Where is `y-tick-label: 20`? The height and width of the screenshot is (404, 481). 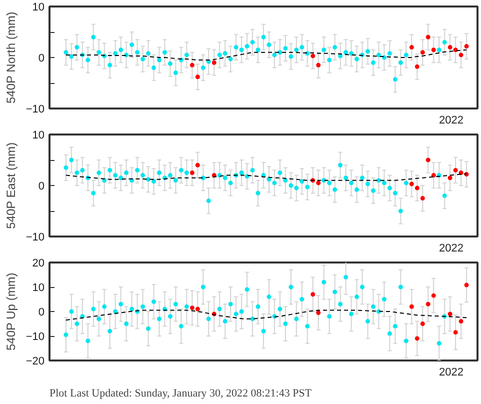 y-tick-label: 20 is located at coordinates (38, 264).